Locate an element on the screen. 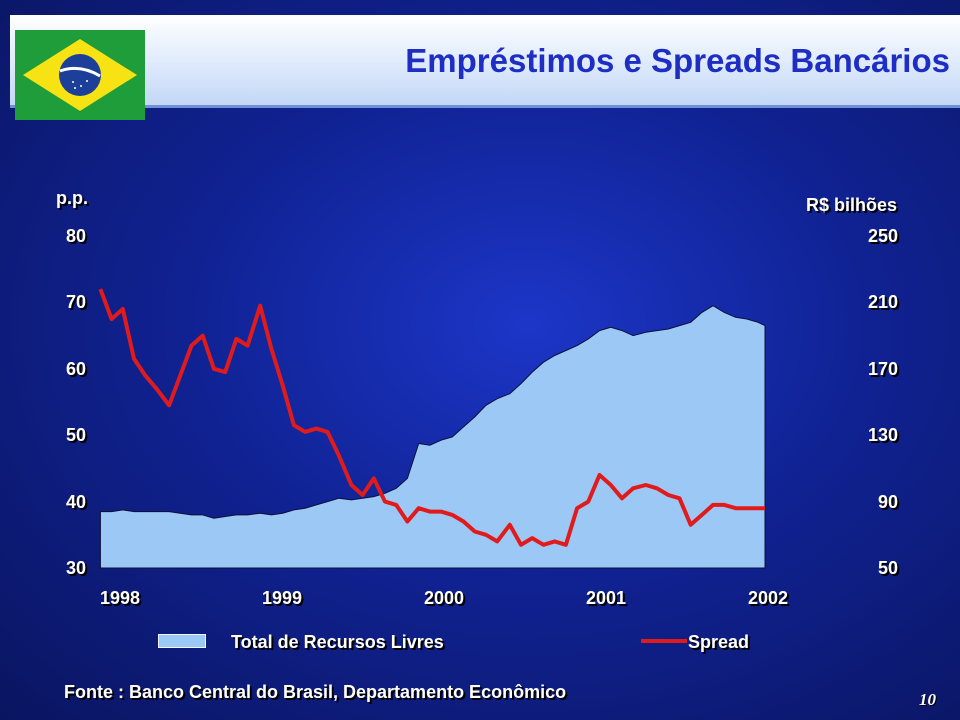  left-axis-title: p.p. is located at coordinates (72, 198).